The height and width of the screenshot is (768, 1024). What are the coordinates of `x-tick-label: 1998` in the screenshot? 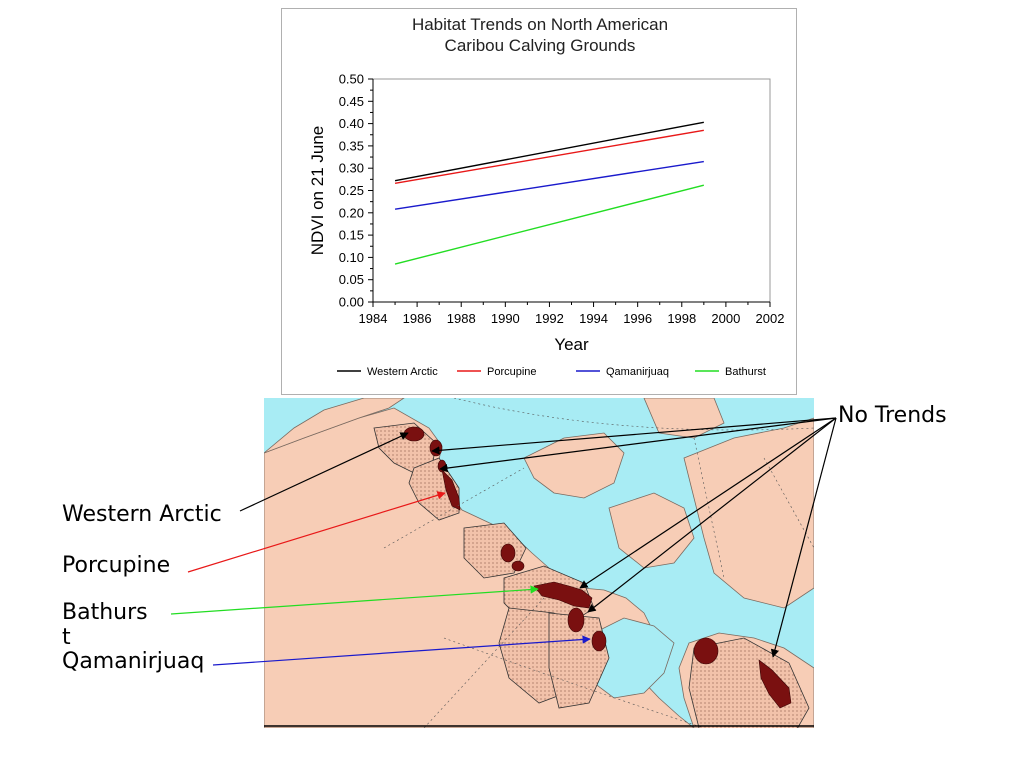 It's located at (681, 318).